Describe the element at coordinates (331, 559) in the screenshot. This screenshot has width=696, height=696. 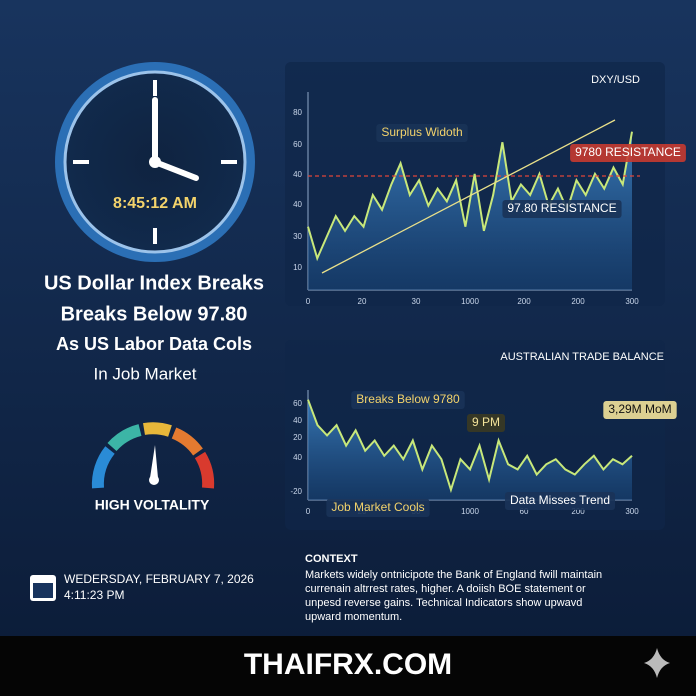
I see `context-title: CONTEXT` at that location.